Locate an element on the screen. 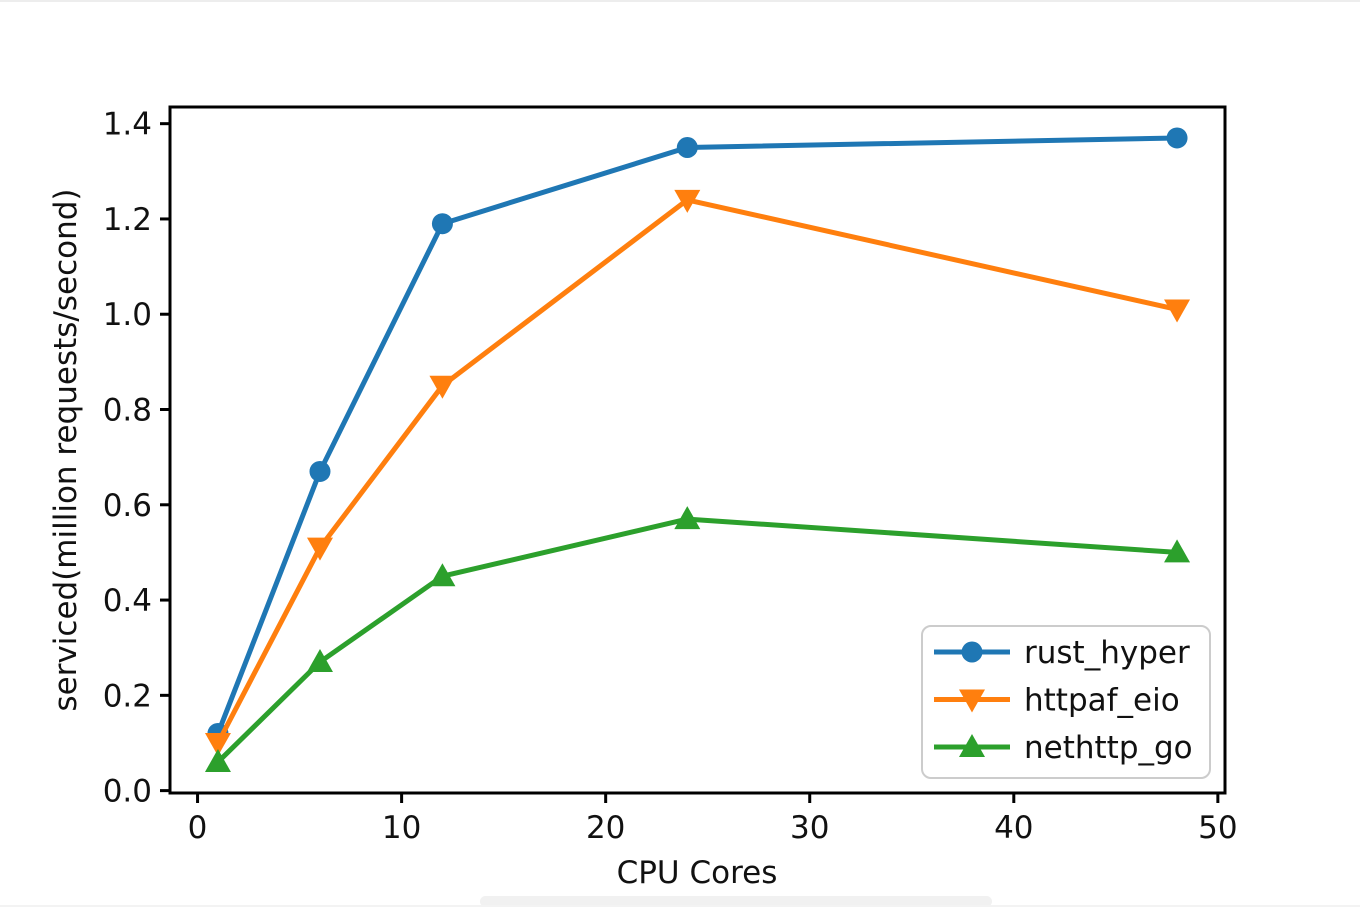  legend-item-nethttp_go: nethttp_go is located at coordinates (1063, 748).